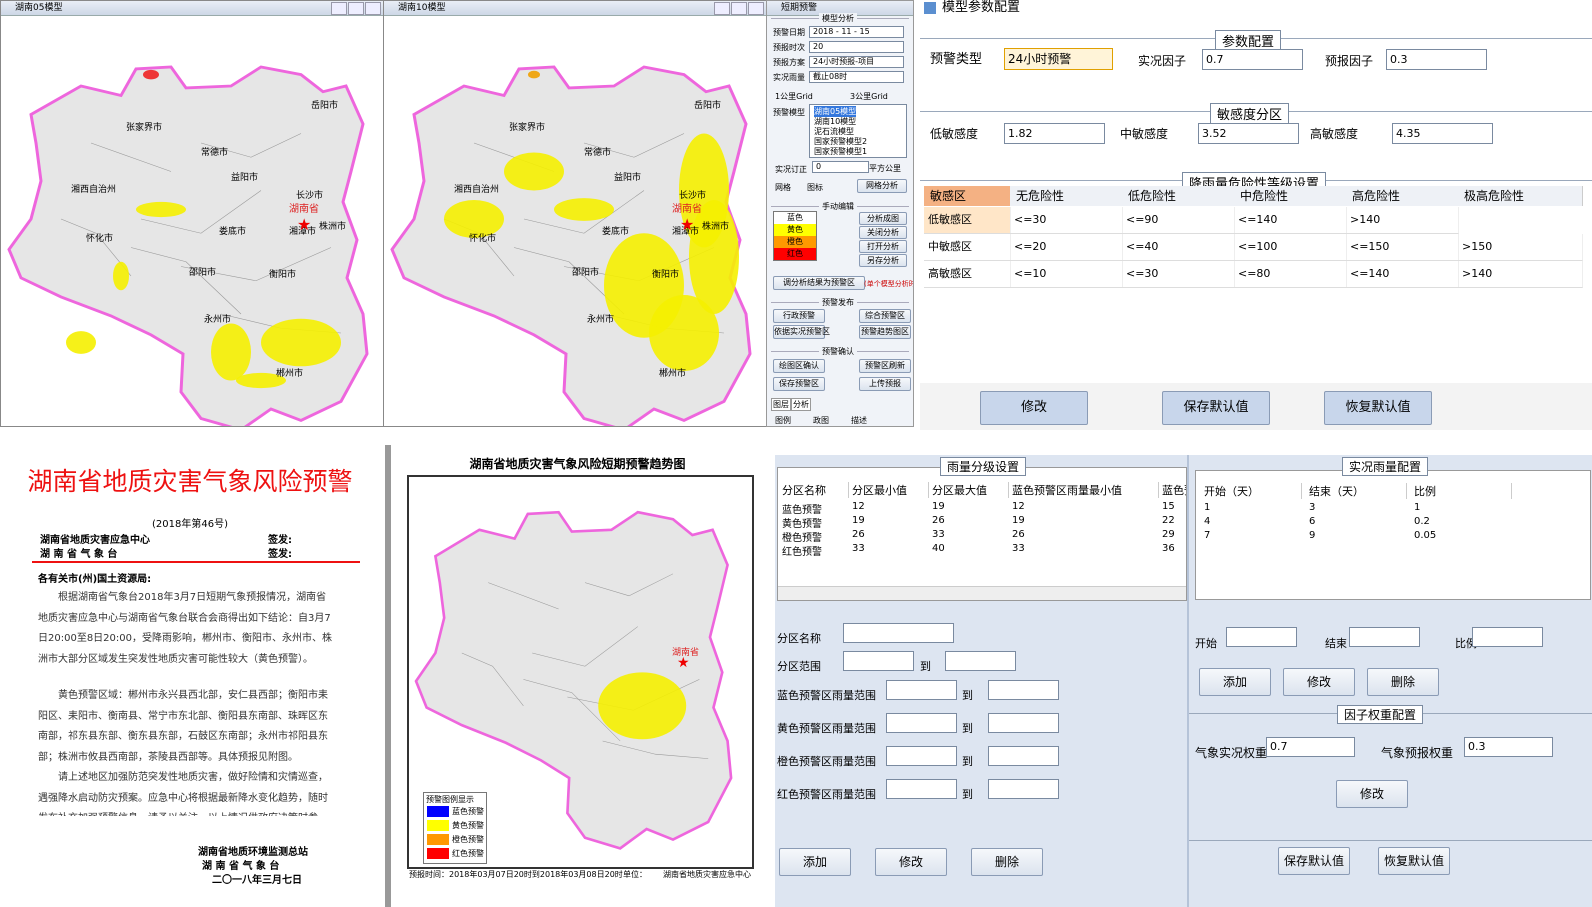 This screenshot has height=907, width=1592. Describe the element at coordinates (791, 169) in the screenshot. I see `checkbox: 实况订正` at that location.